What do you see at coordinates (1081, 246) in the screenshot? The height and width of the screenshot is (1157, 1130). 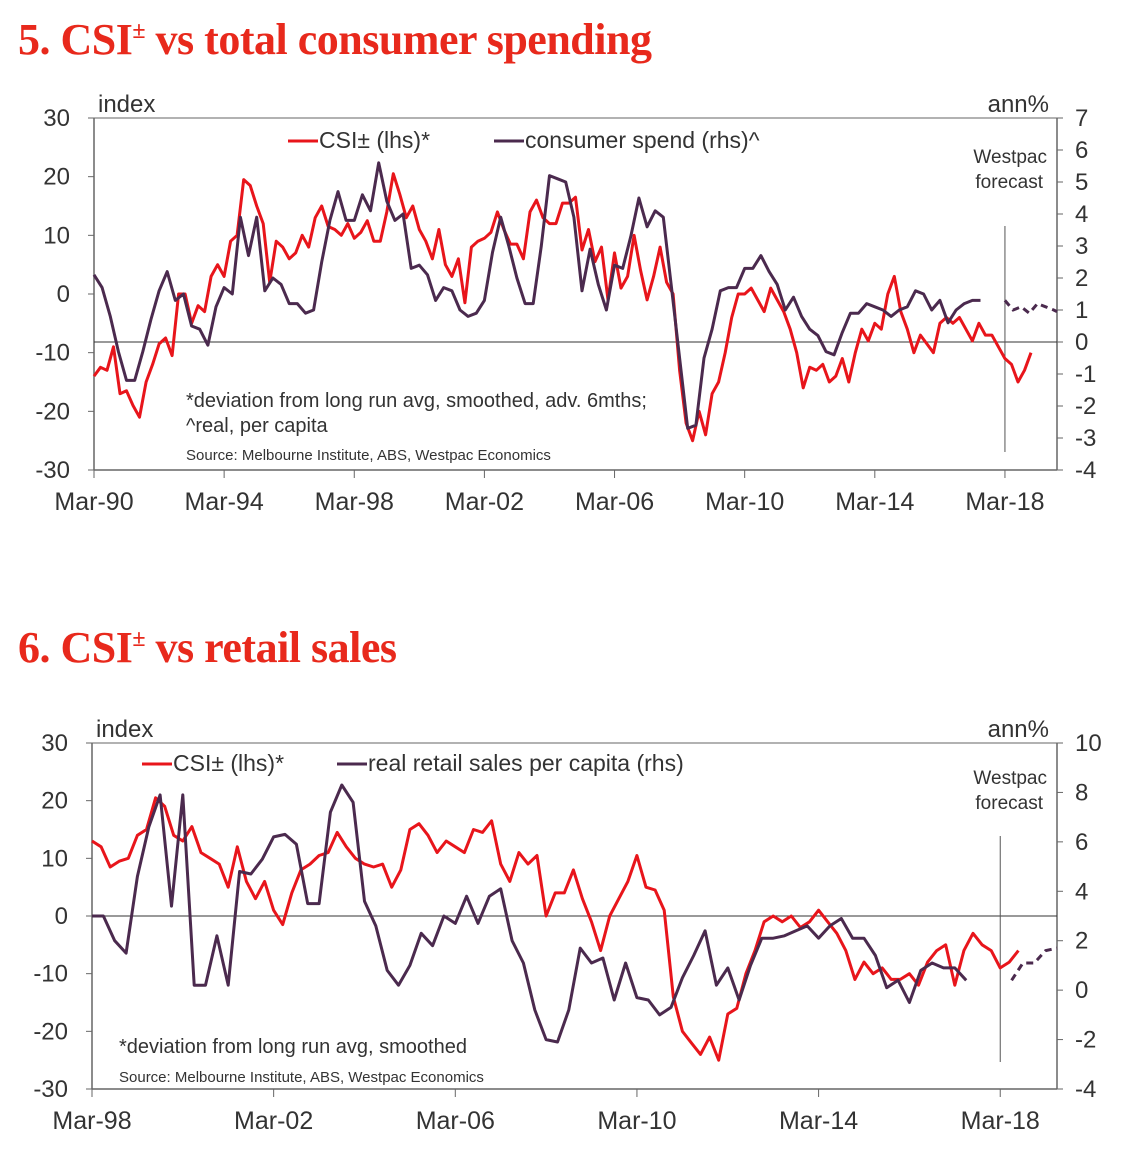 I see `c5-right-tick-label: 3` at bounding box center [1081, 246].